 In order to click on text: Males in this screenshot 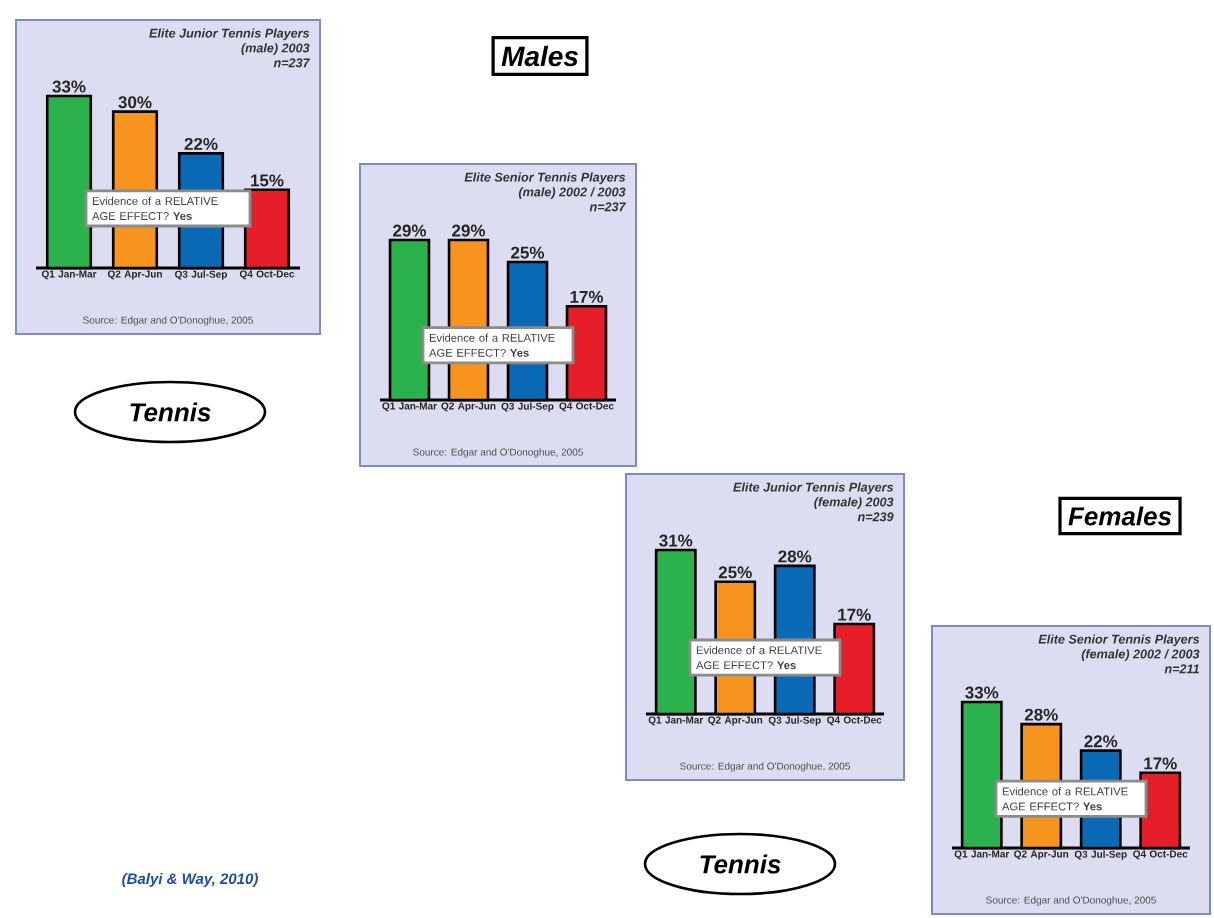, I will do `click(539, 56)`.